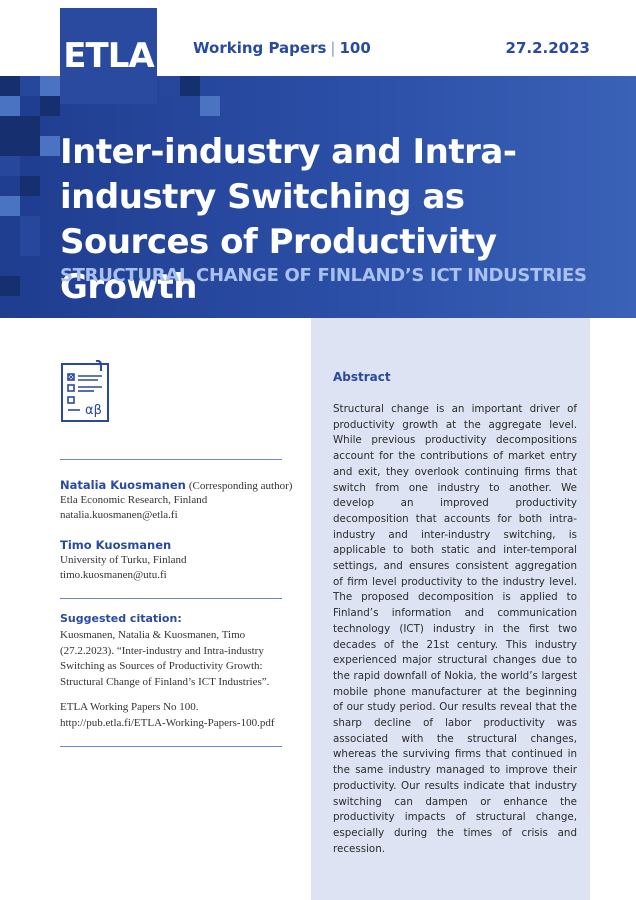 This screenshot has width=636, height=900. I want to click on citation-heading: Suggested citation:, so click(121, 618).